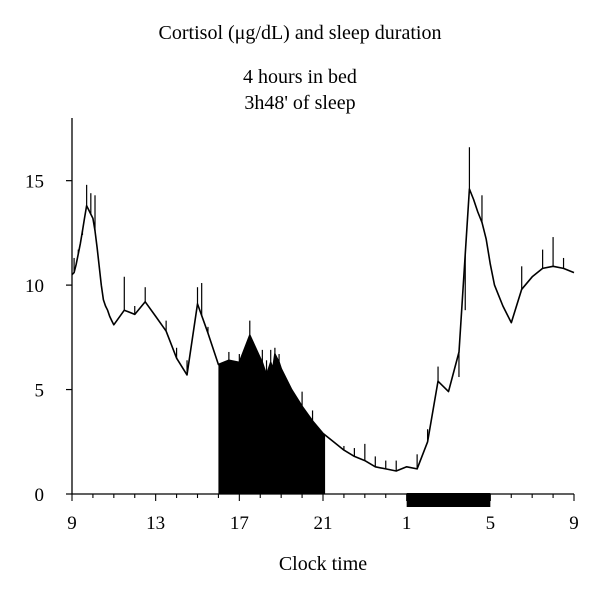  I want to click on x-tick-label: 1, so click(407, 523).